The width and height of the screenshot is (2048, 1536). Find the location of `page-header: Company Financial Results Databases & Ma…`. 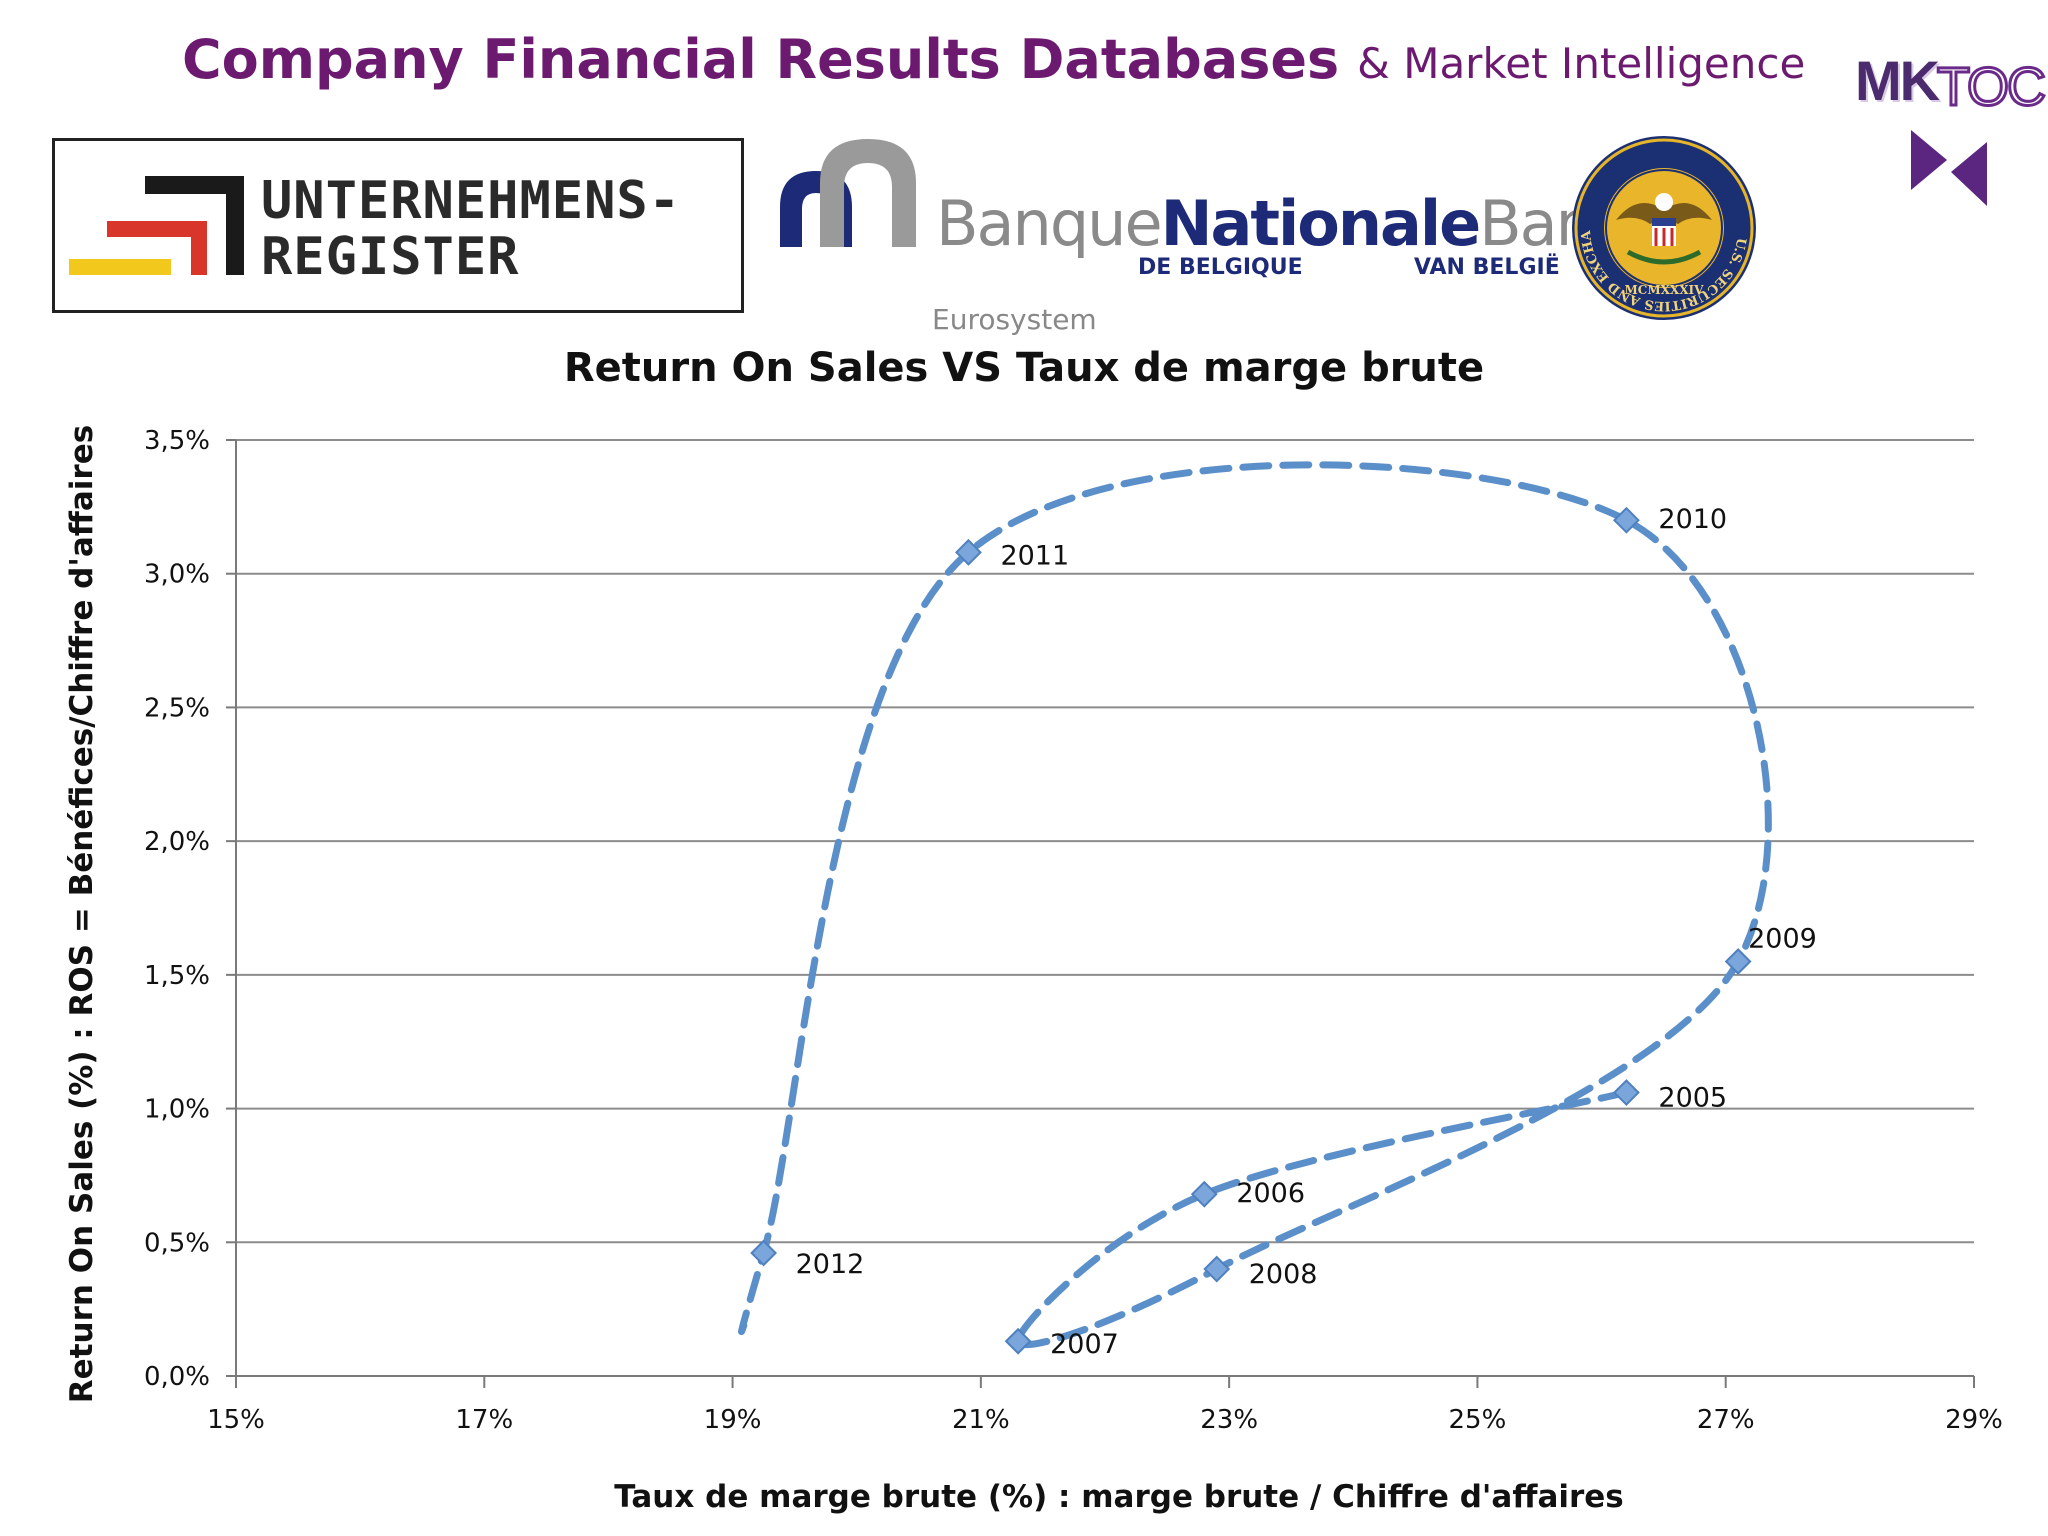

page-header: Company Financial Results Databases & Ma… is located at coordinates (993, 68).